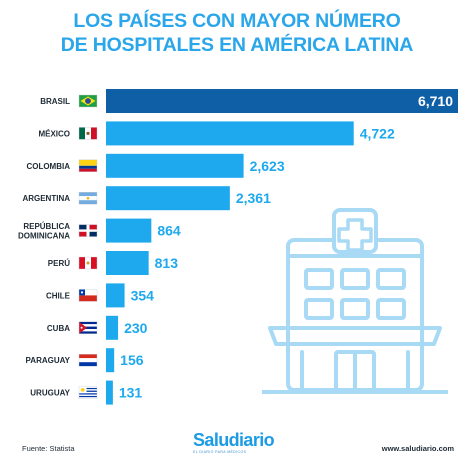  What do you see at coordinates (234, 440) in the screenshot?
I see `brand-name: Saludiario` at bounding box center [234, 440].